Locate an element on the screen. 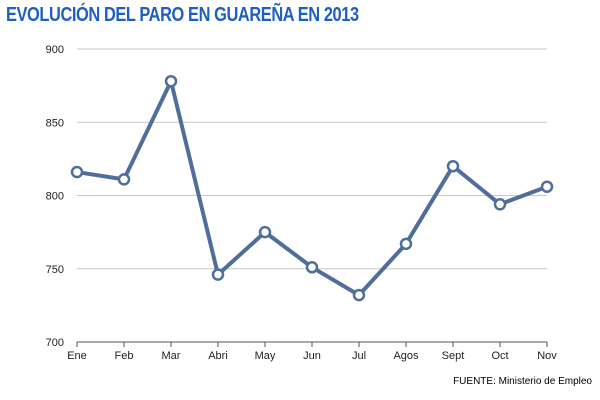 The height and width of the screenshot is (400, 600). y-tick-label: 700 is located at coordinates (55, 343).